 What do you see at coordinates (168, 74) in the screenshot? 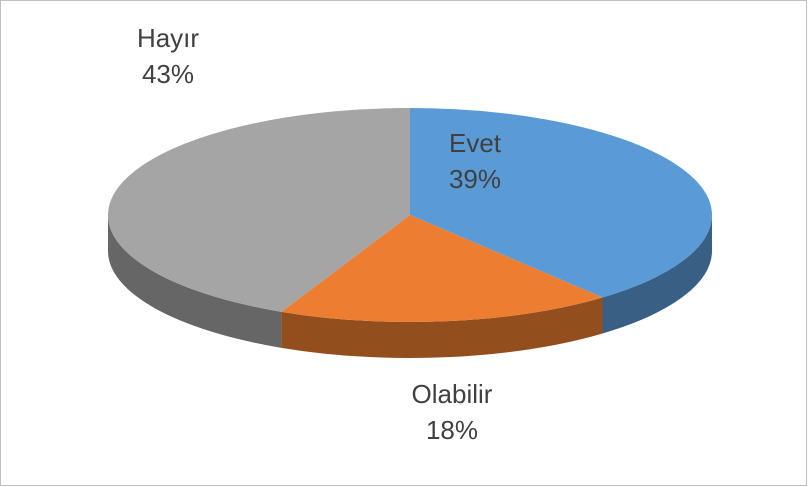
I see `value-label: 43%` at bounding box center [168, 74].